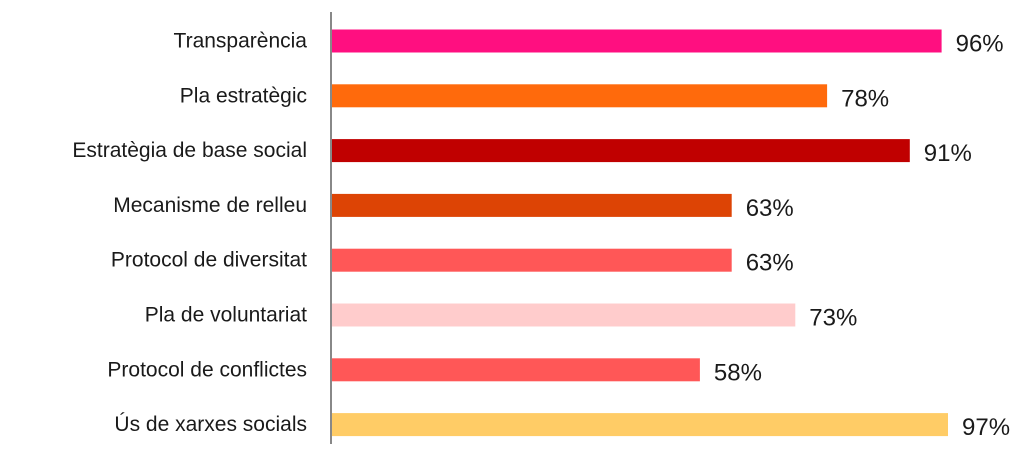 The height and width of the screenshot is (449, 1024). What do you see at coordinates (833, 318) in the screenshot?
I see `value-label-pla-de-voluntariat: 73%` at bounding box center [833, 318].